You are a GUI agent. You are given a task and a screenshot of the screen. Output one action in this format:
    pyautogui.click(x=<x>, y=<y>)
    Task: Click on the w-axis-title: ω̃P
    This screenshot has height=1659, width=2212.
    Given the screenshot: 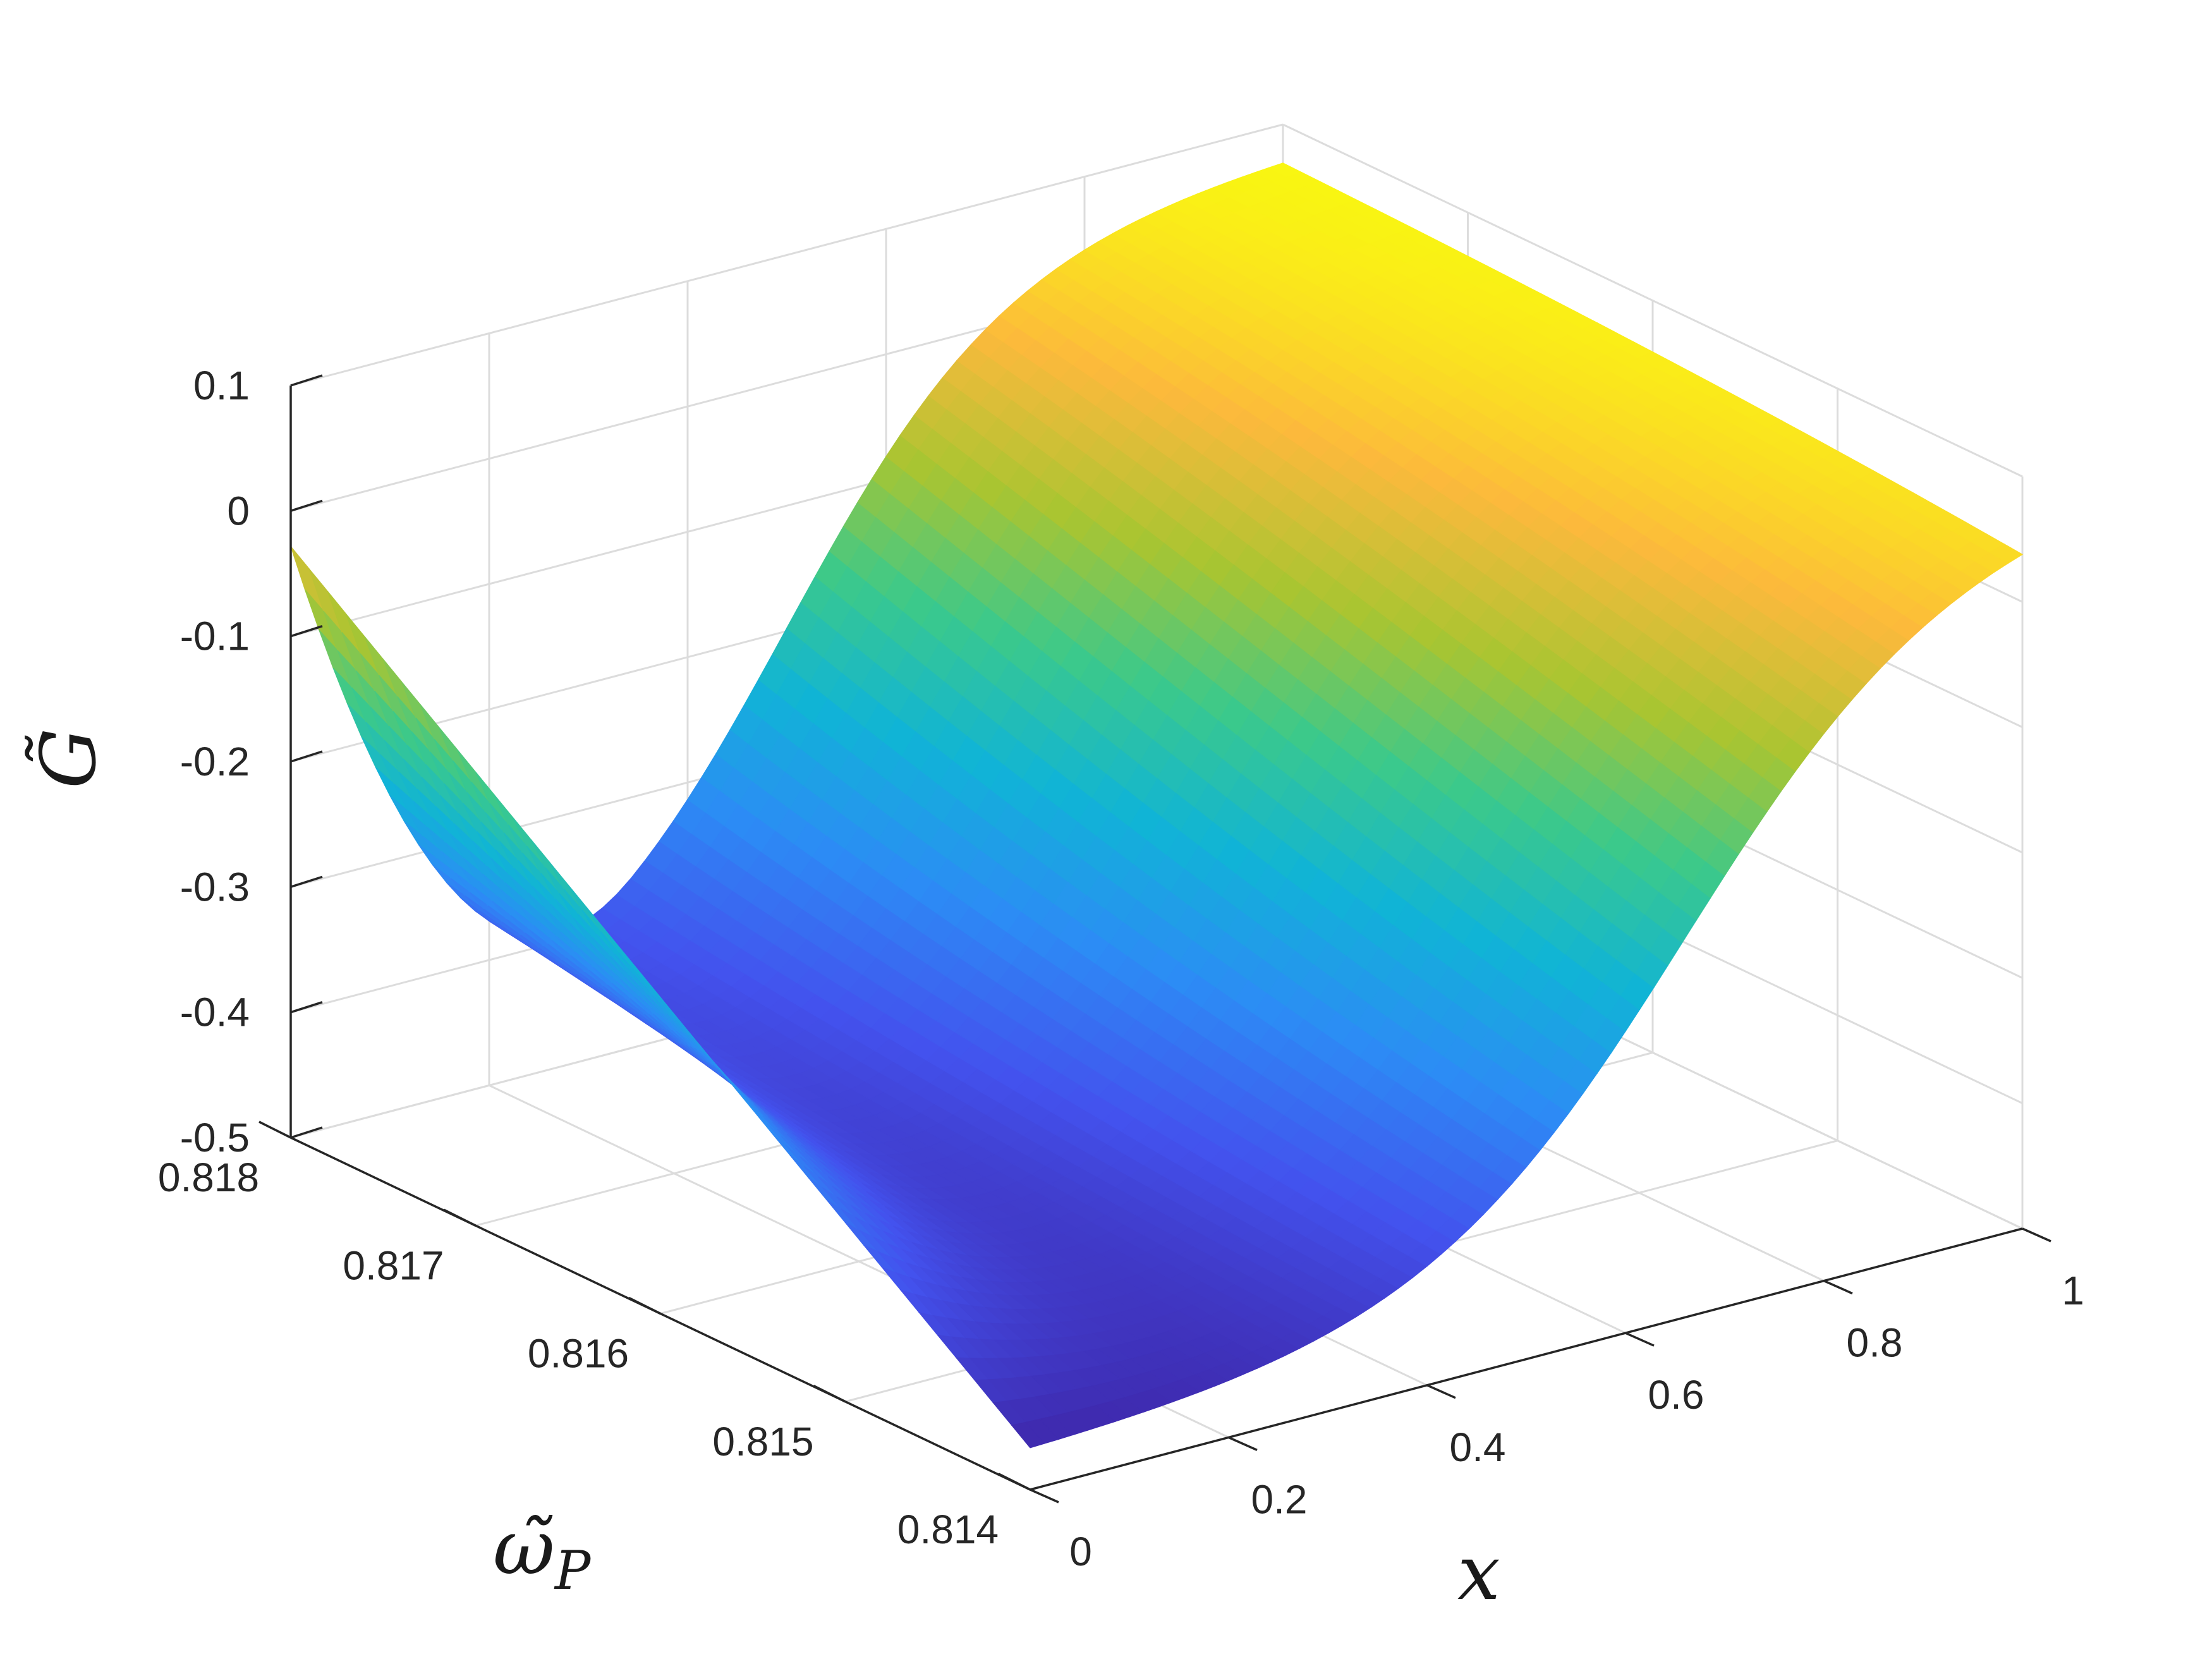 What is the action you would take?
    pyautogui.click(x=542, y=1552)
    